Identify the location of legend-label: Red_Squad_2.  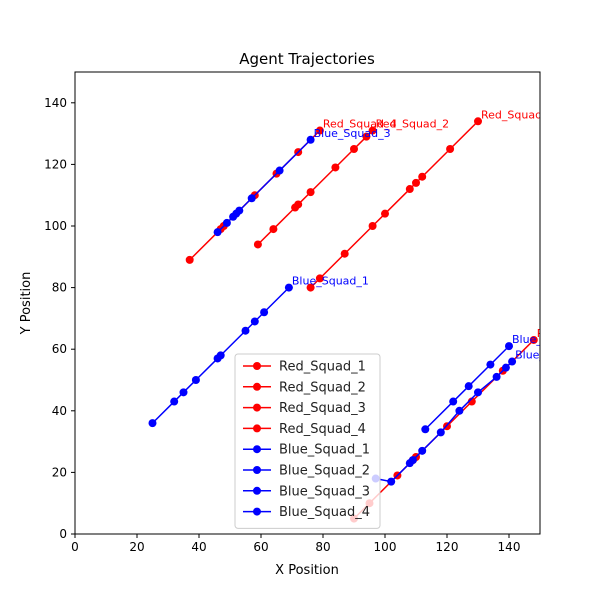
(322, 387).